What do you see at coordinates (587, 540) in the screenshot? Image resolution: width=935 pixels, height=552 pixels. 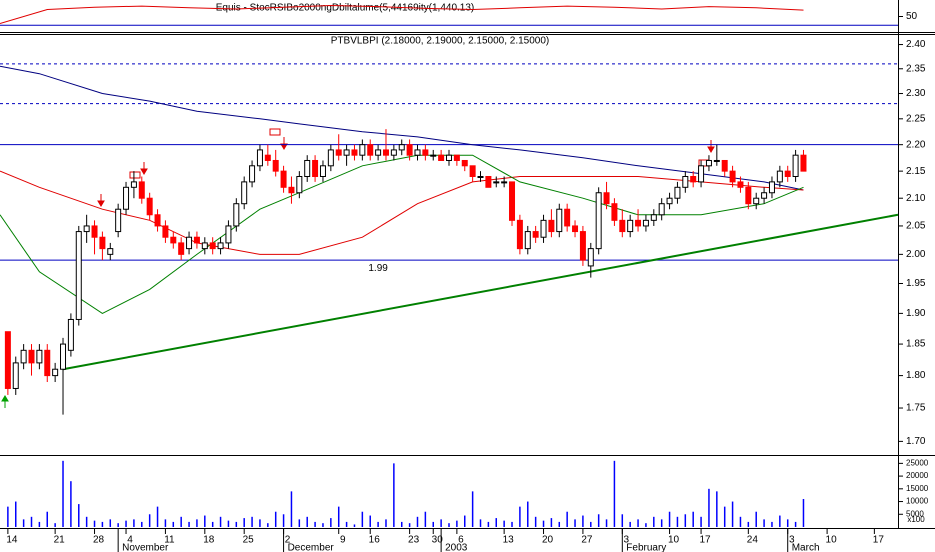 I see `x-tick-label: 27` at bounding box center [587, 540].